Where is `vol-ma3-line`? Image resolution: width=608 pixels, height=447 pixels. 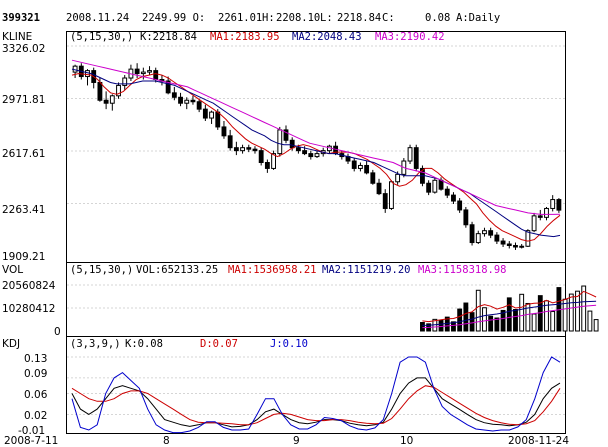 vol-ma3-line is located at coordinates (509, 316).